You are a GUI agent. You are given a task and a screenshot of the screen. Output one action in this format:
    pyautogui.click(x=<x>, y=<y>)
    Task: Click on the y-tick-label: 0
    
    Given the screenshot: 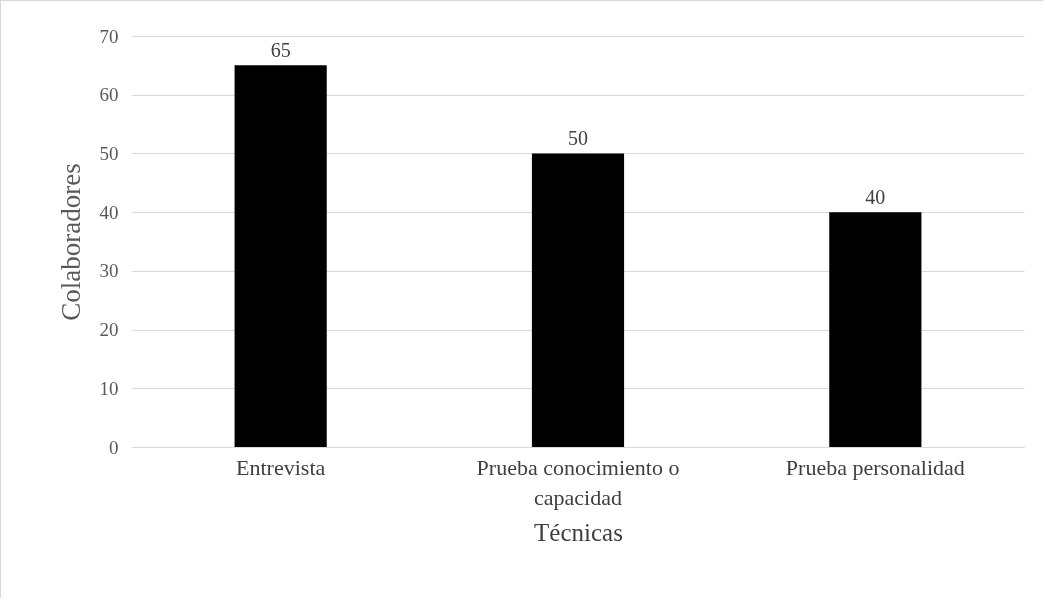 What is the action you would take?
    pyautogui.click(x=114, y=447)
    